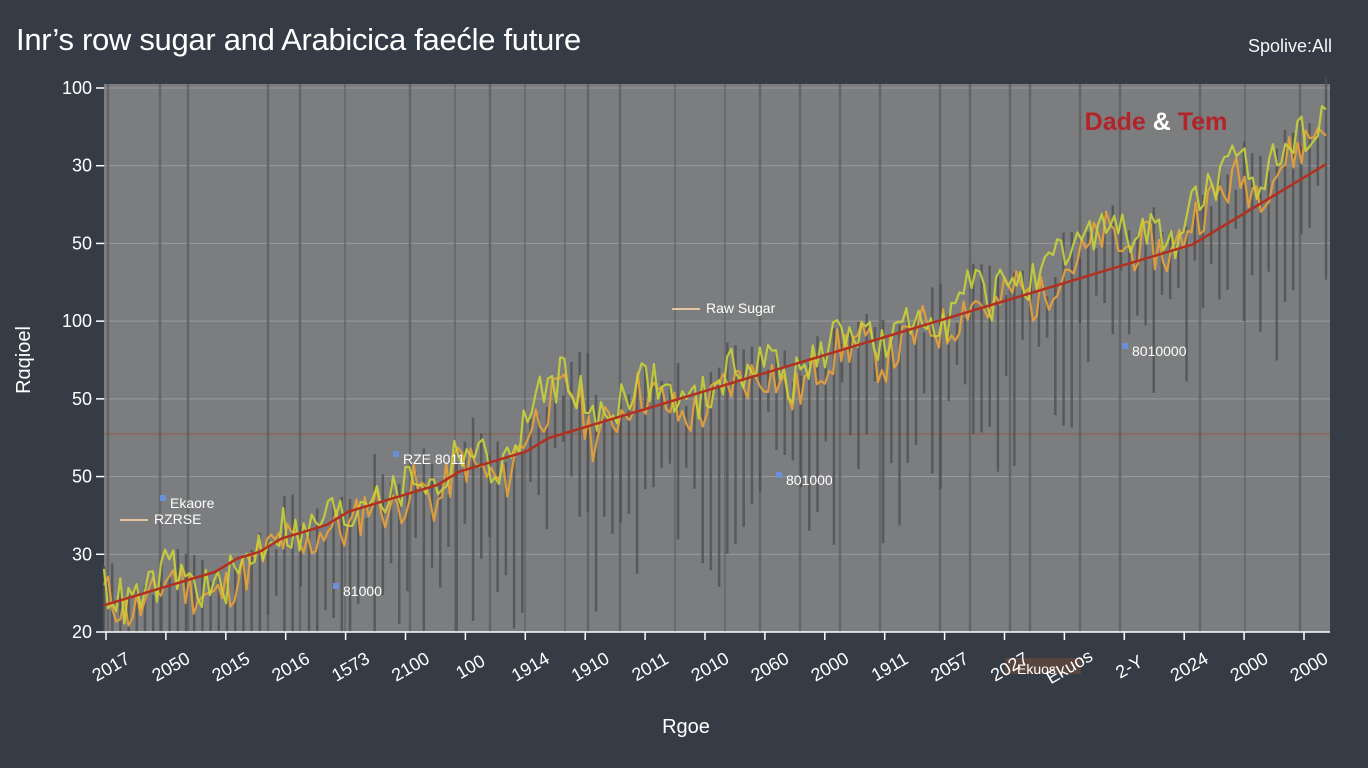 The height and width of the screenshot is (768, 1368). I want to click on overlay-label-part: Tem, so click(1199, 122).